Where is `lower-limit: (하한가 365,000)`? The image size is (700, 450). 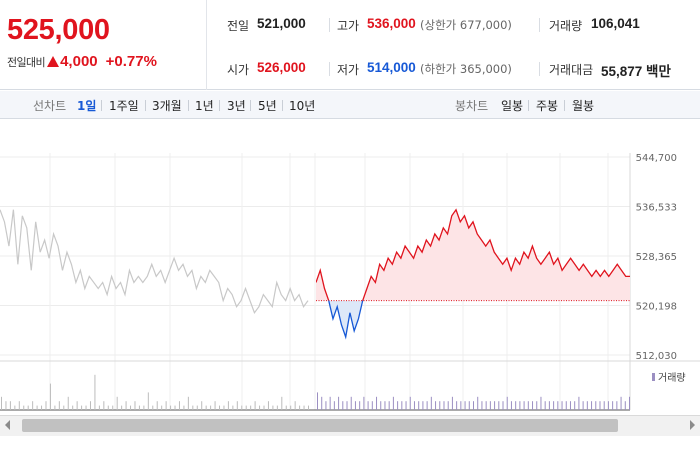 lower-limit: (하한가 365,000) is located at coordinates (466, 69).